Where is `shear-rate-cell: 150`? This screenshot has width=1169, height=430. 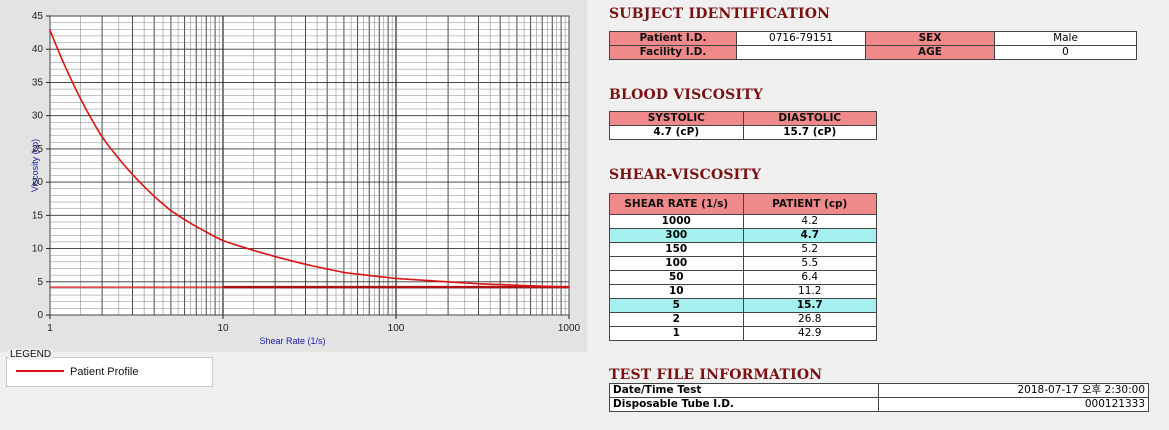 shear-rate-cell: 150 is located at coordinates (676, 249).